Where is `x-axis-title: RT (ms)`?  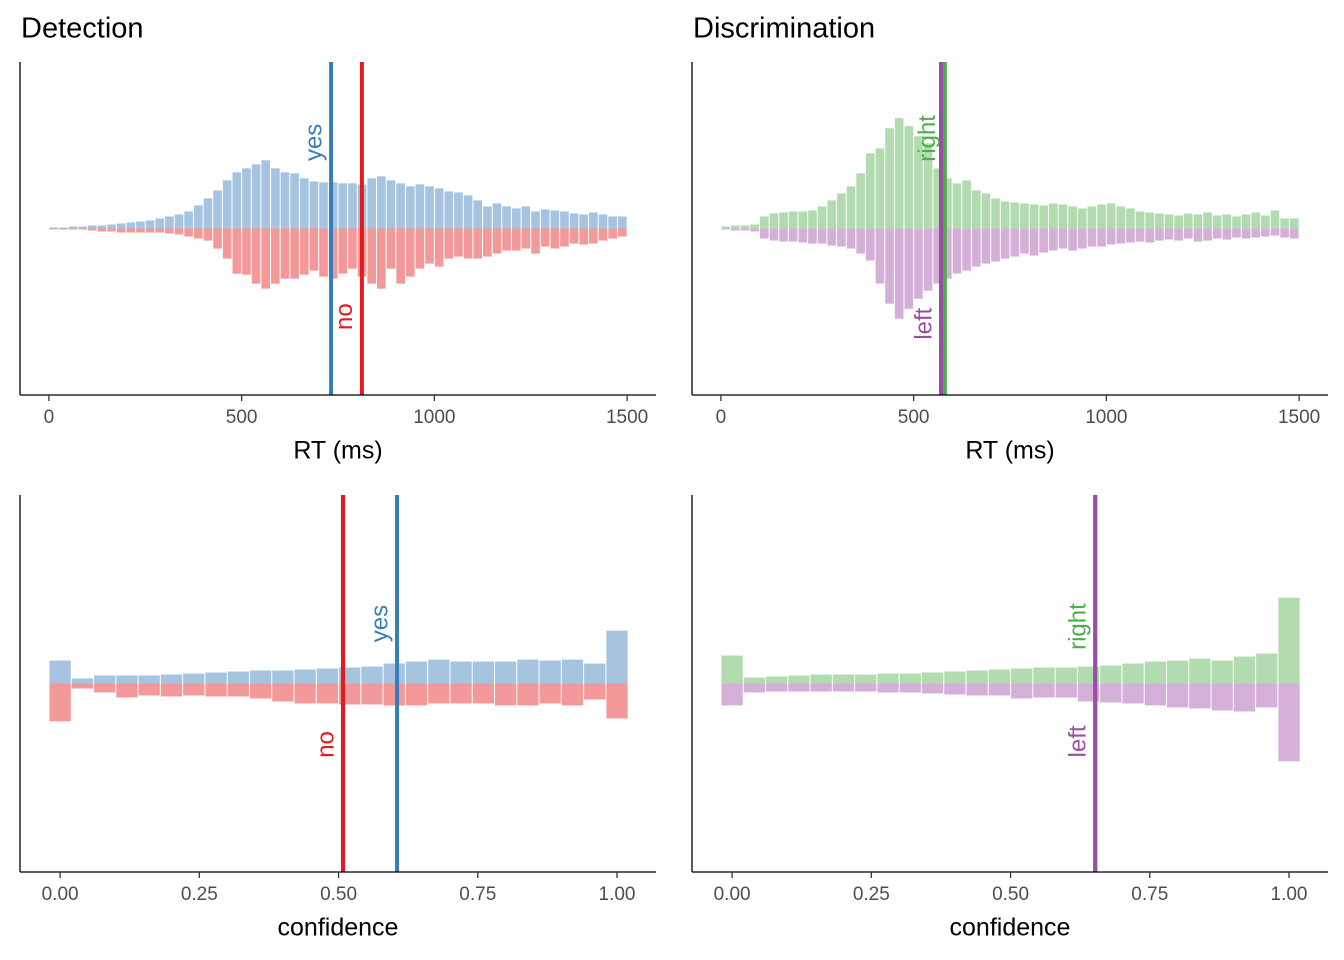
x-axis-title: RT (ms) is located at coordinates (1009, 451).